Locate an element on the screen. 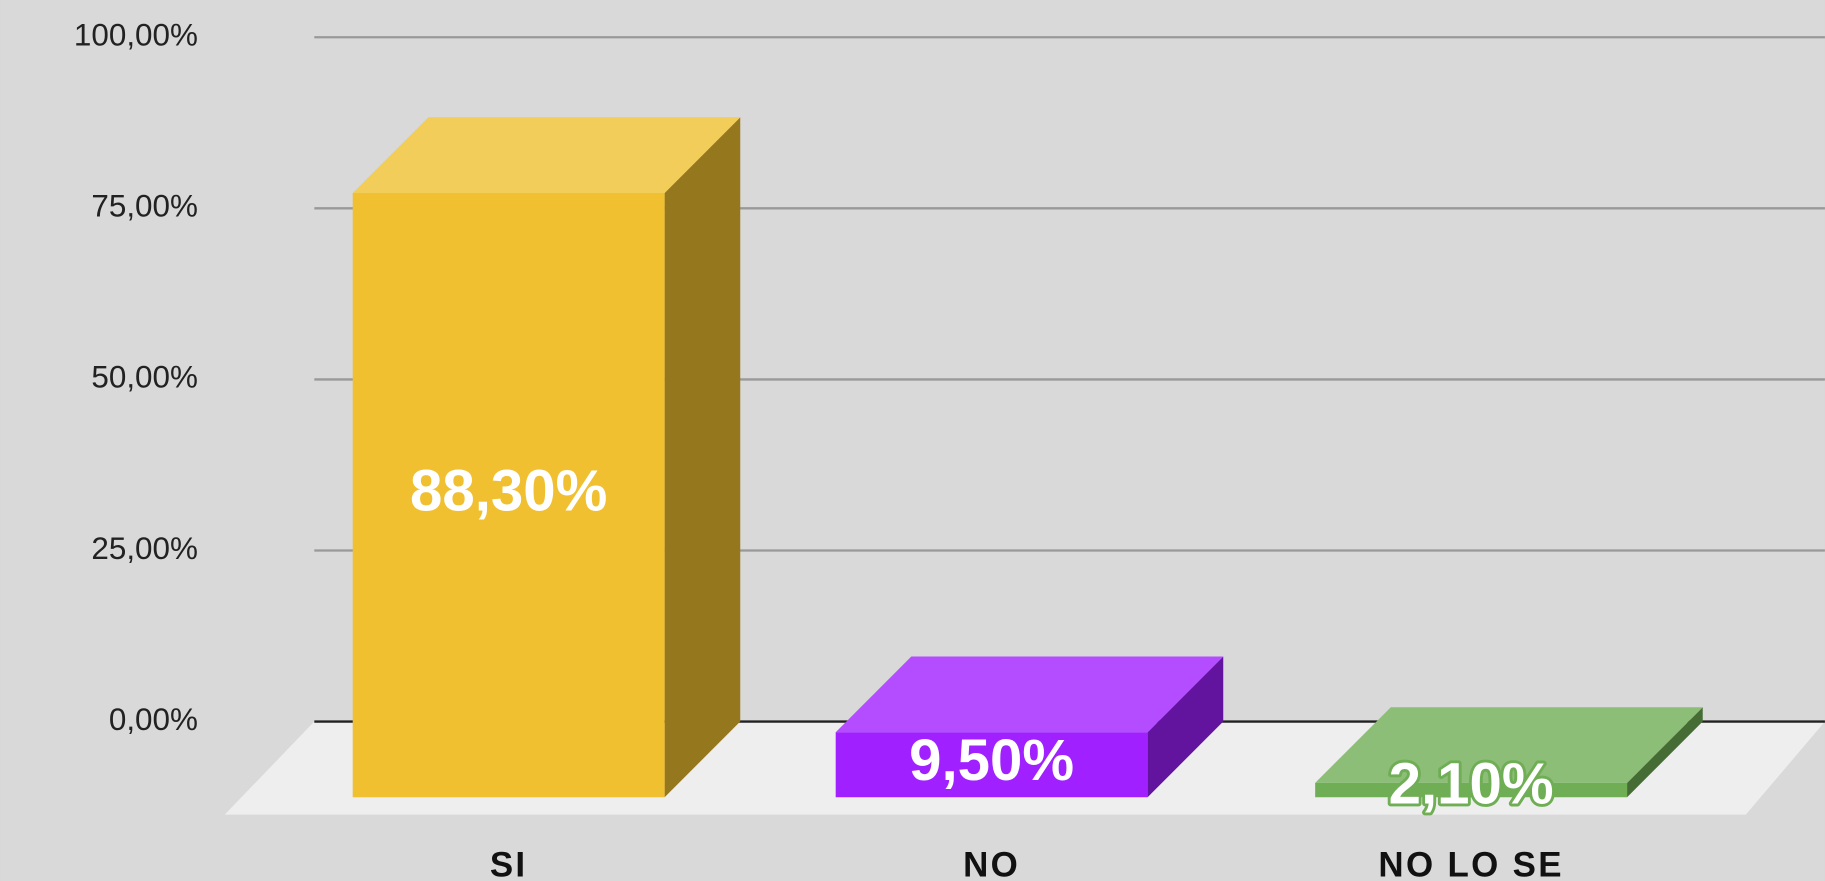  x-tick-label: SI is located at coordinates (509, 863).